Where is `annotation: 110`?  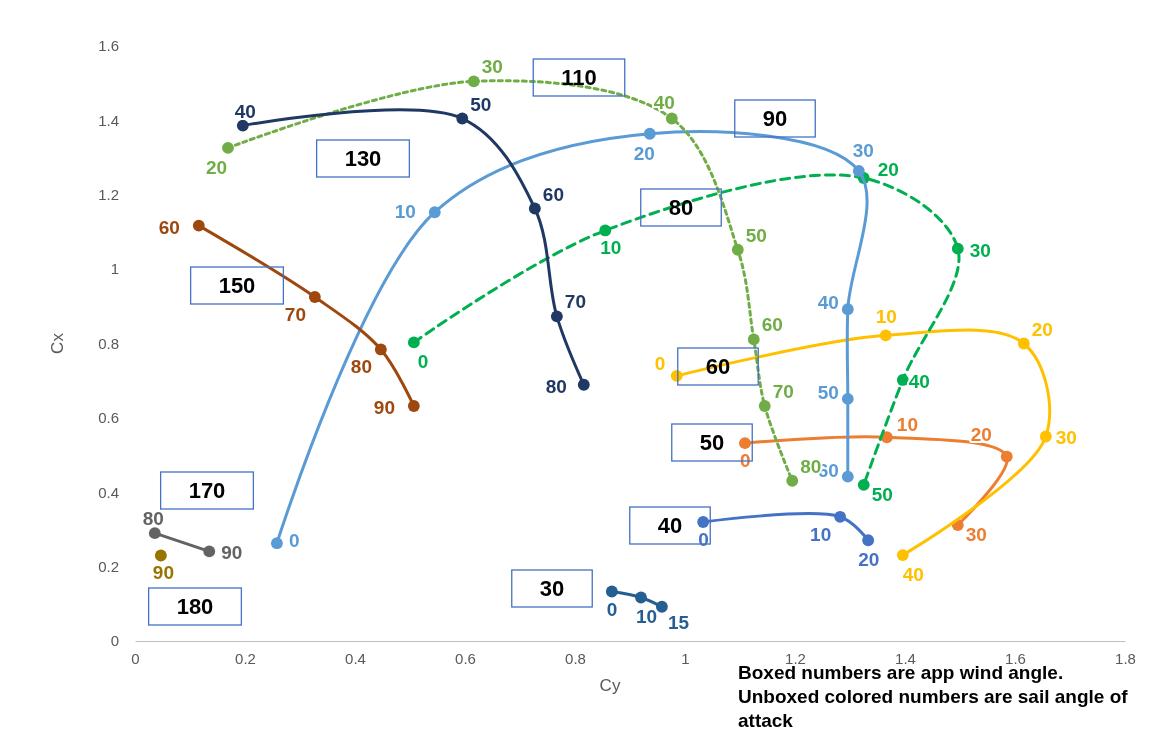 annotation: 110 is located at coordinates (579, 77).